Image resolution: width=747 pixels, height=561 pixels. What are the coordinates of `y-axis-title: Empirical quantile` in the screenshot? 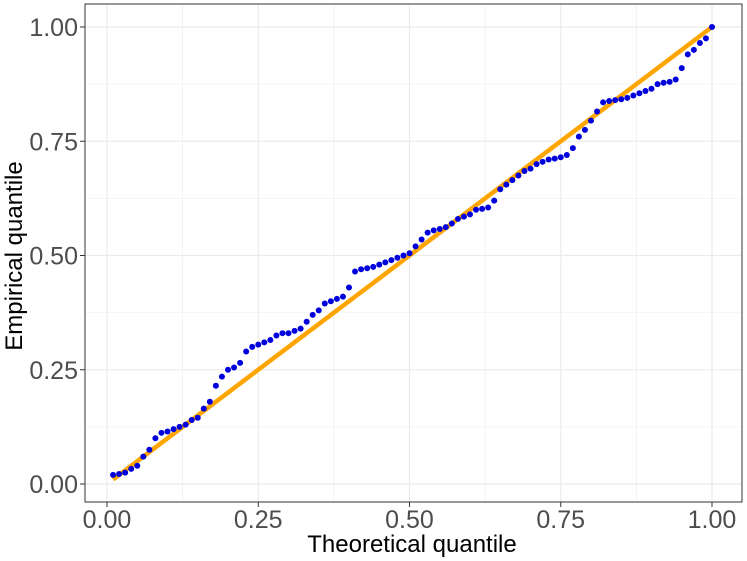 It's located at (14, 255).